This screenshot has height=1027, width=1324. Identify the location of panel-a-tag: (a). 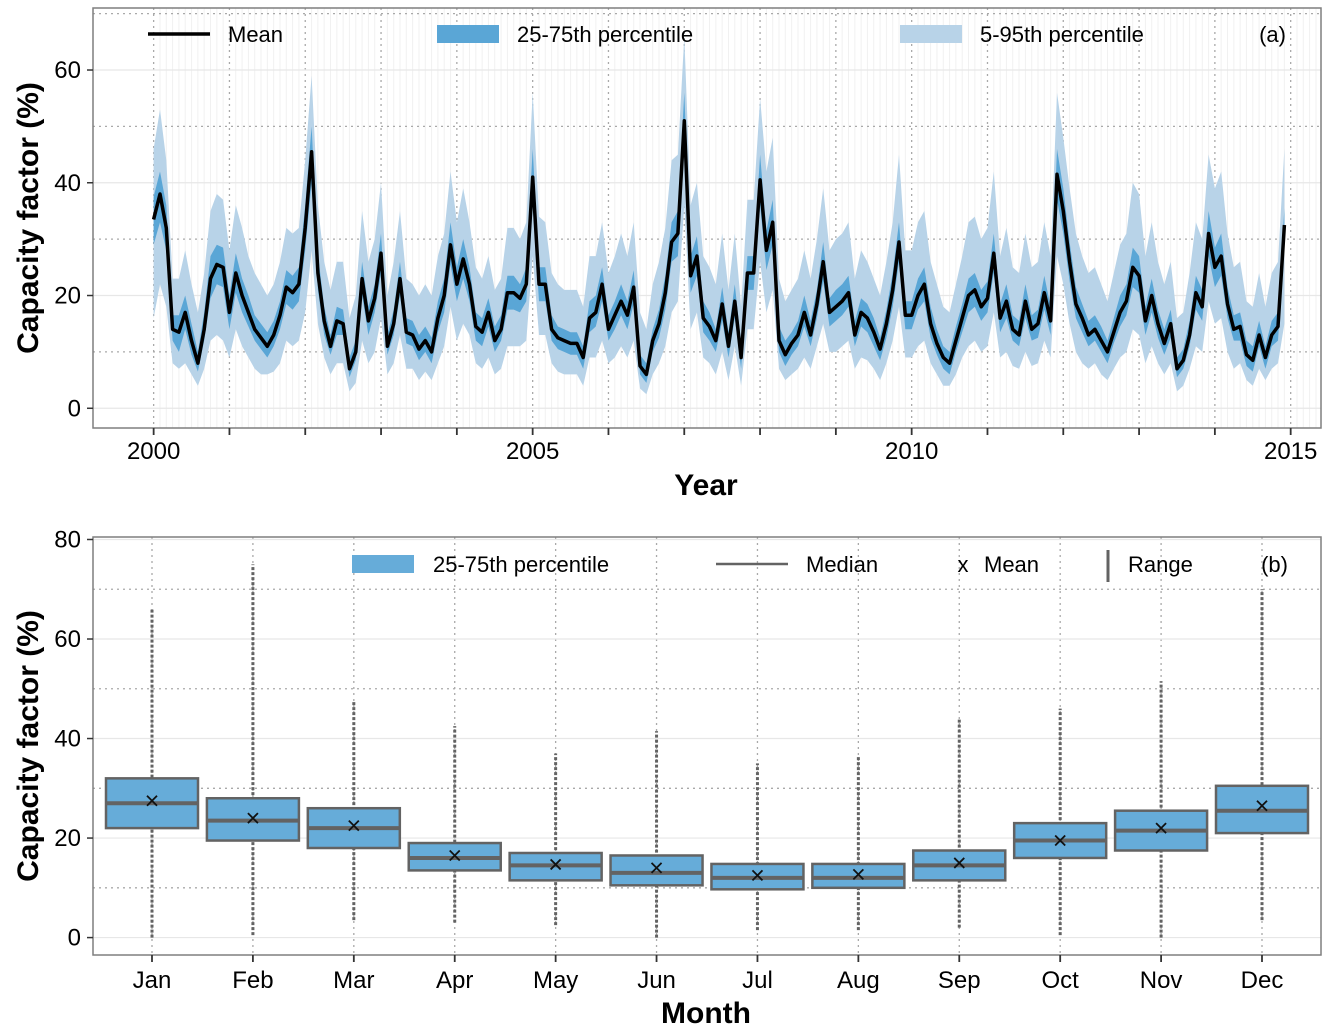
(1272, 34).